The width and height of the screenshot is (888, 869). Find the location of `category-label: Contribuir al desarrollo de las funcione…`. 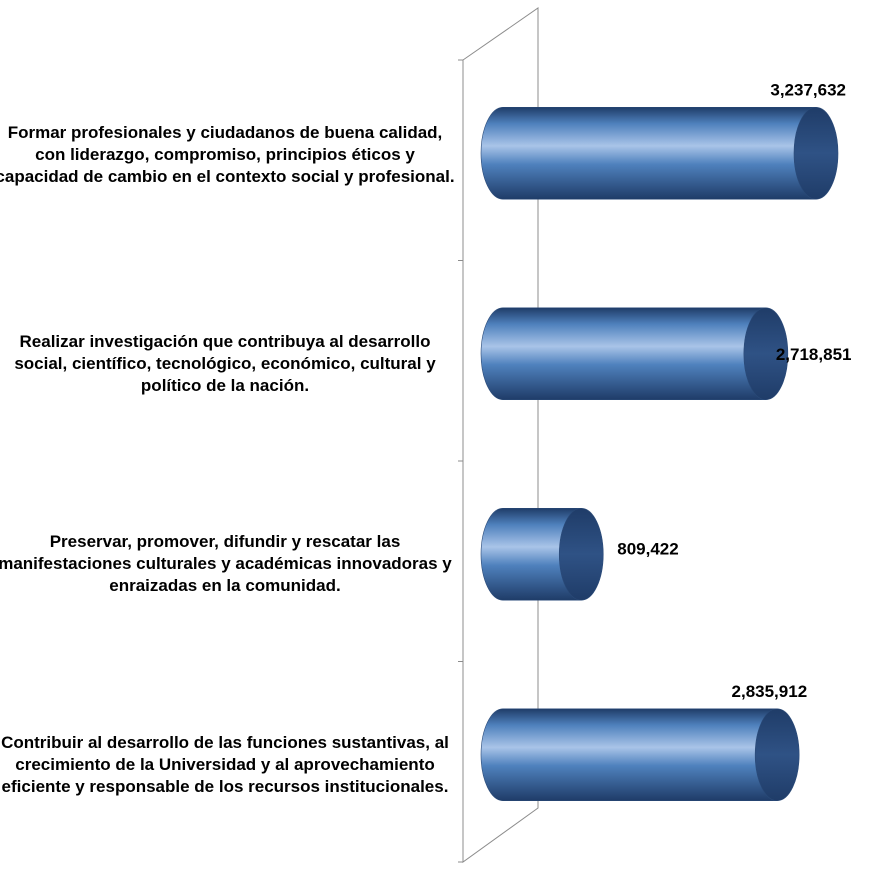

category-label: Contribuir al desarrollo de las funcione… is located at coordinates (225, 764).